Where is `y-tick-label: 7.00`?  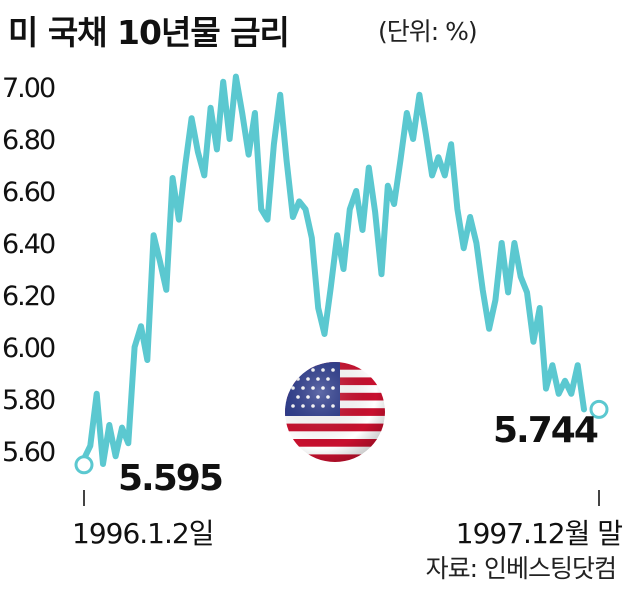 y-tick-label: 7.00 is located at coordinates (28, 88).